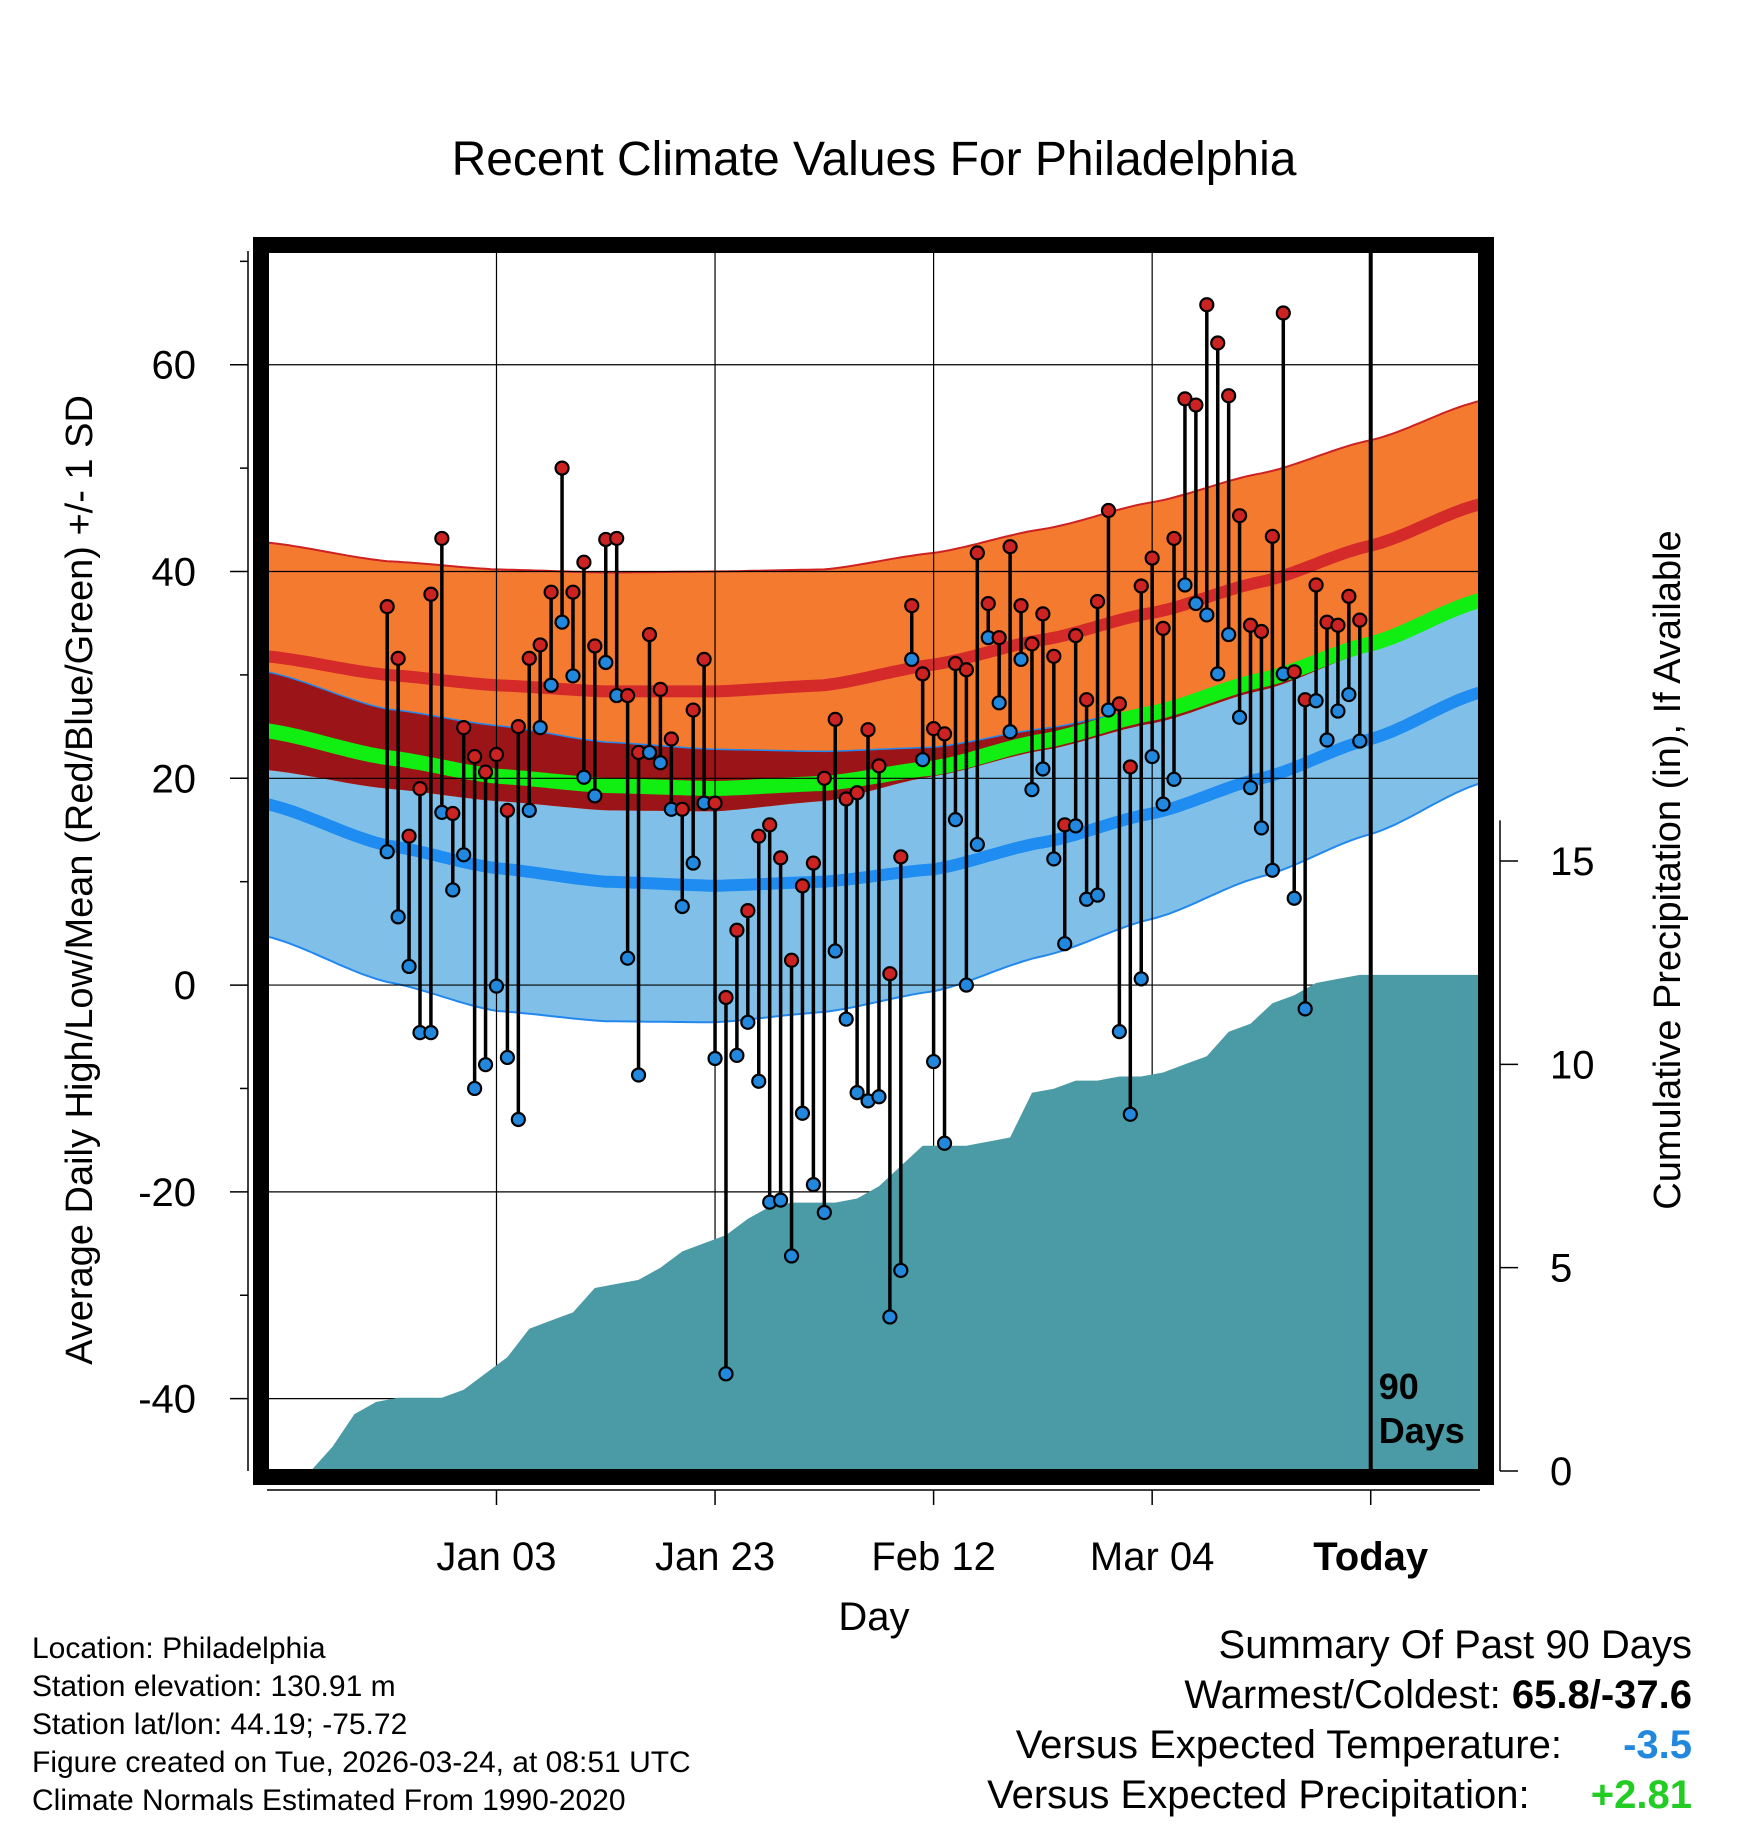  I want to click on high-sd-upper-line, so click(873, 486).